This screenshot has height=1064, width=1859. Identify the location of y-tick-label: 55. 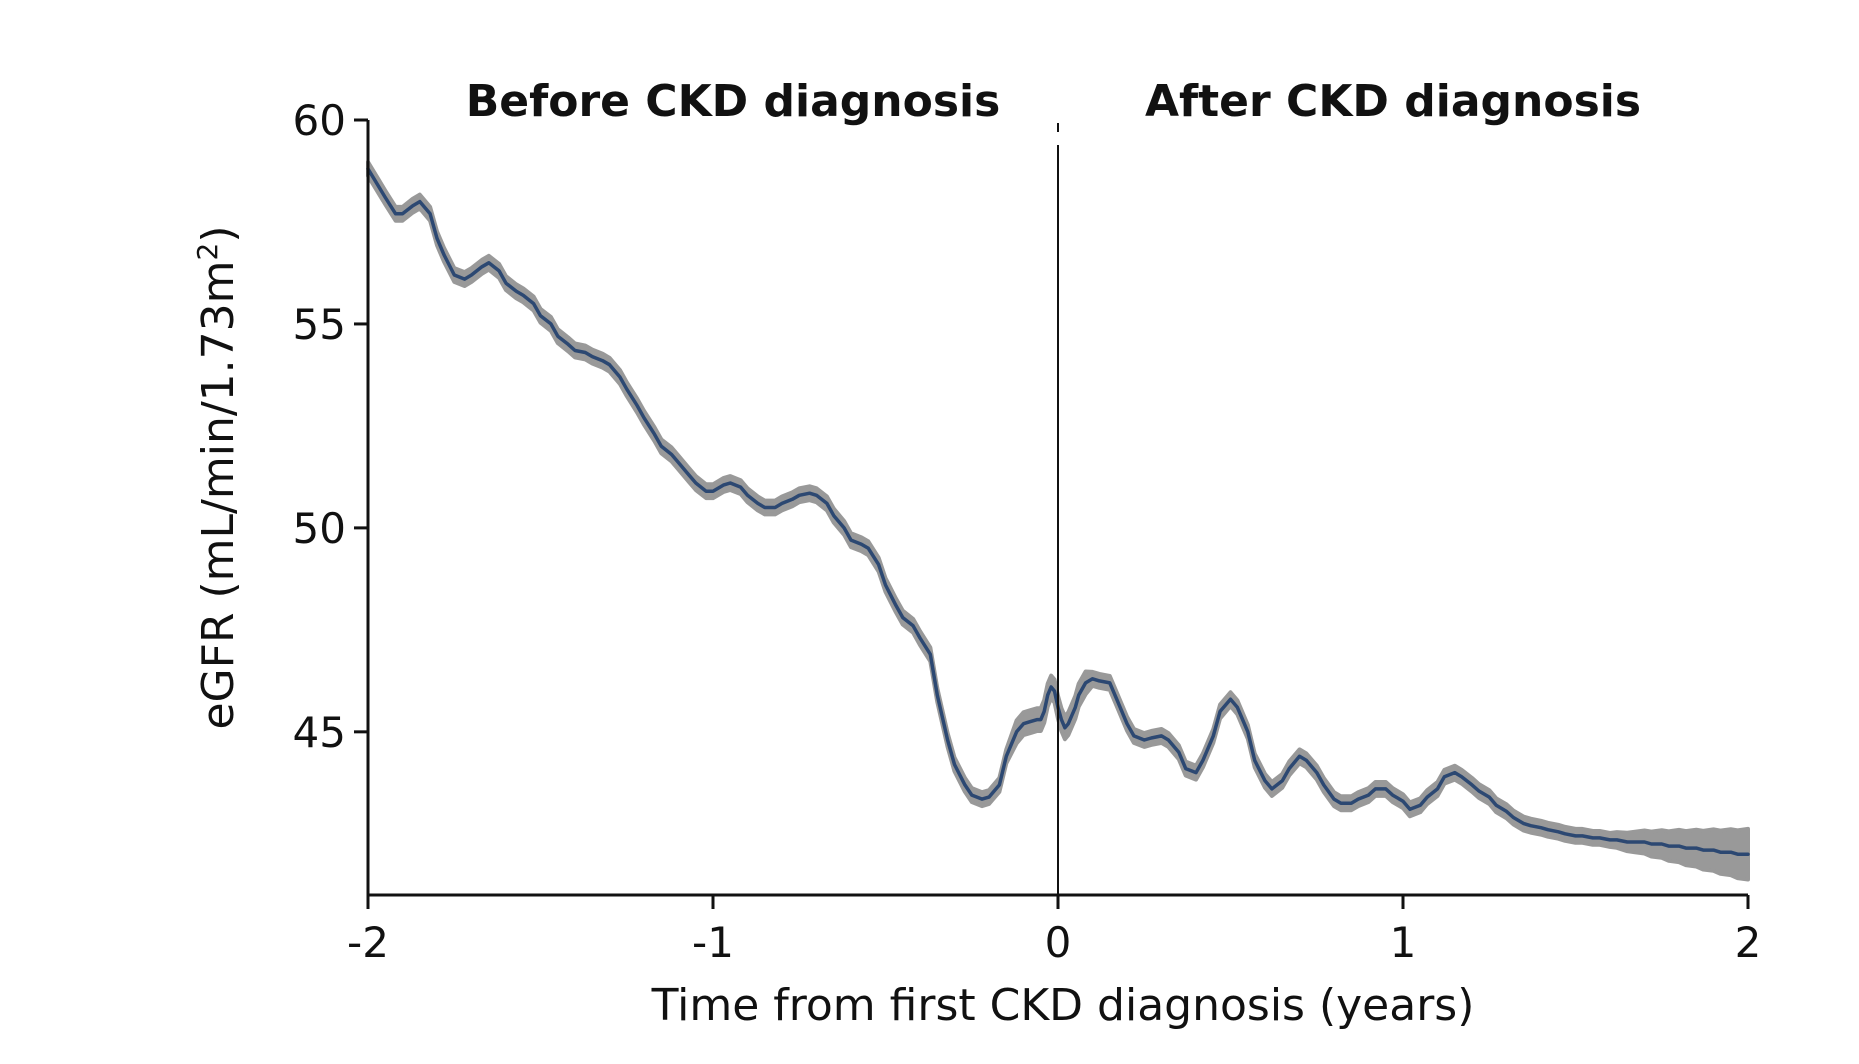
(319, 324).